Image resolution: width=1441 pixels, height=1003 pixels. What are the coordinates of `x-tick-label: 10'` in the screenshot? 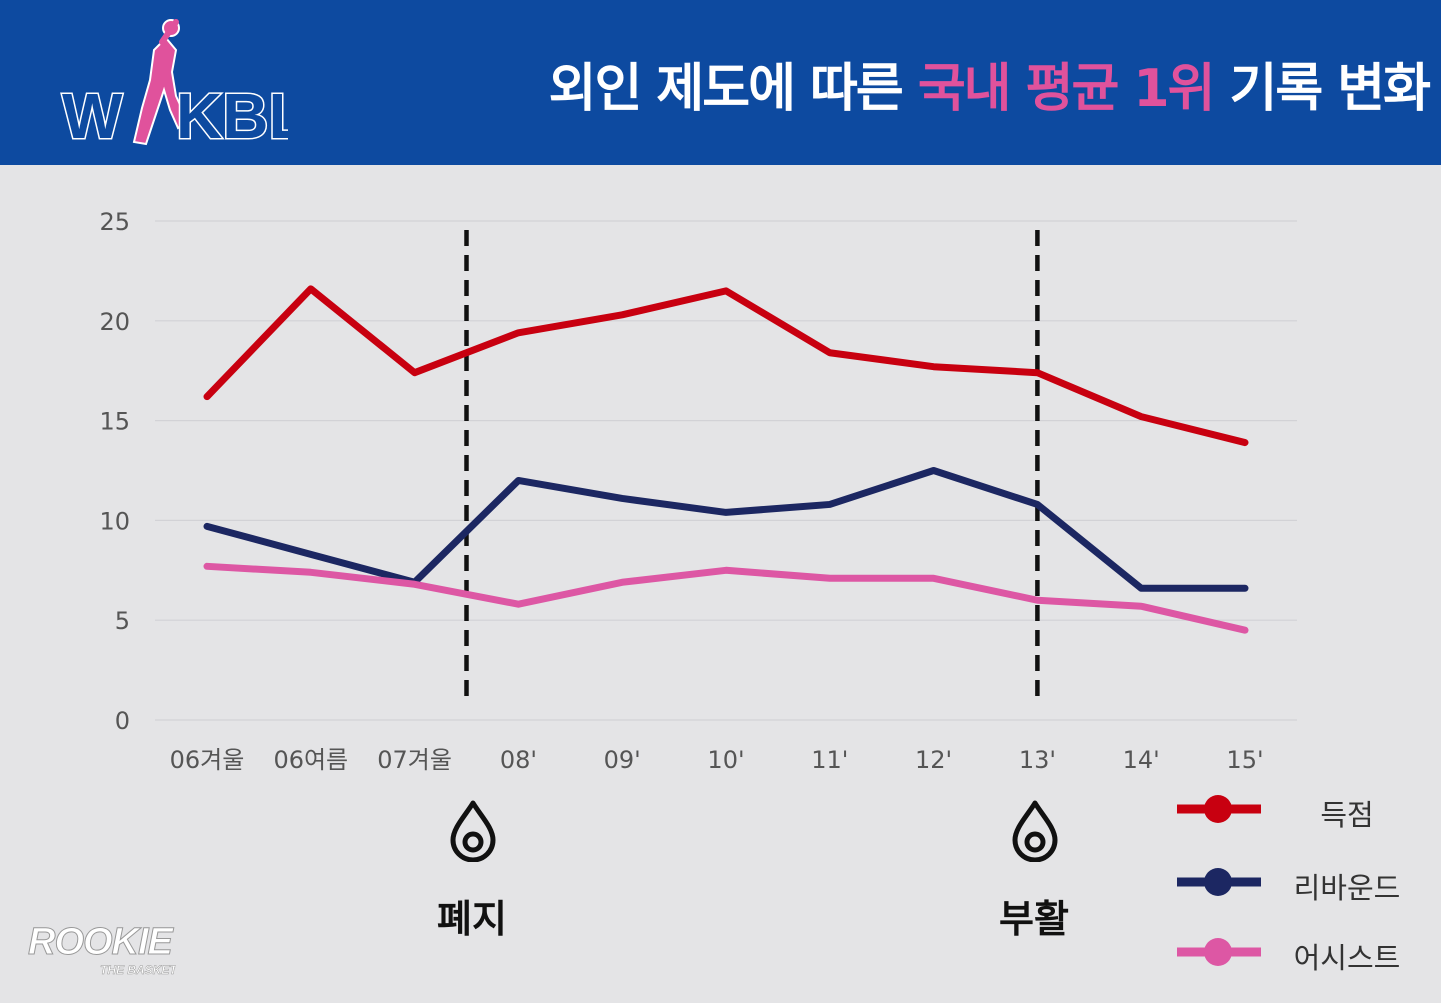 It's located at (725, 760).